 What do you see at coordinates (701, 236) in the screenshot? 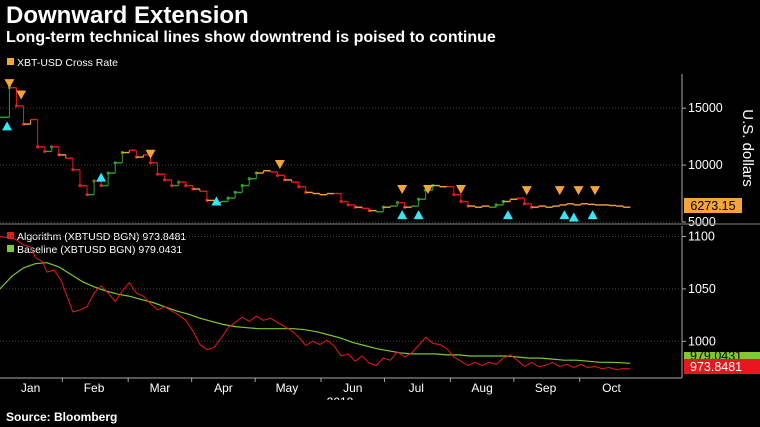
I see `index-tick-label: 1100` at bounding box center [701, 236].